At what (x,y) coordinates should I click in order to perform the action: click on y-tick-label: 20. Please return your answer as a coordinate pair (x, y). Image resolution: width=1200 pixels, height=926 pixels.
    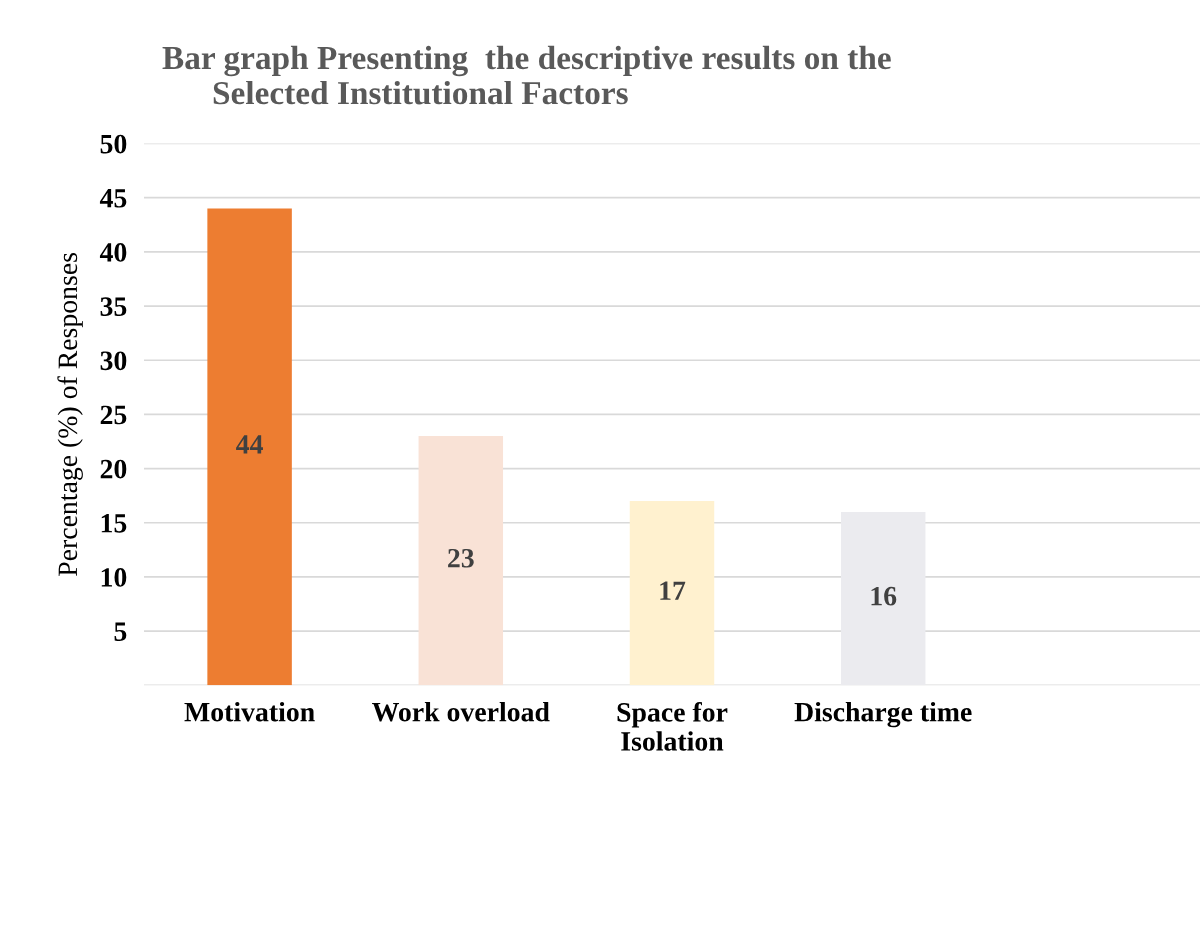
    Looking at the image, I should click on (113, 469).